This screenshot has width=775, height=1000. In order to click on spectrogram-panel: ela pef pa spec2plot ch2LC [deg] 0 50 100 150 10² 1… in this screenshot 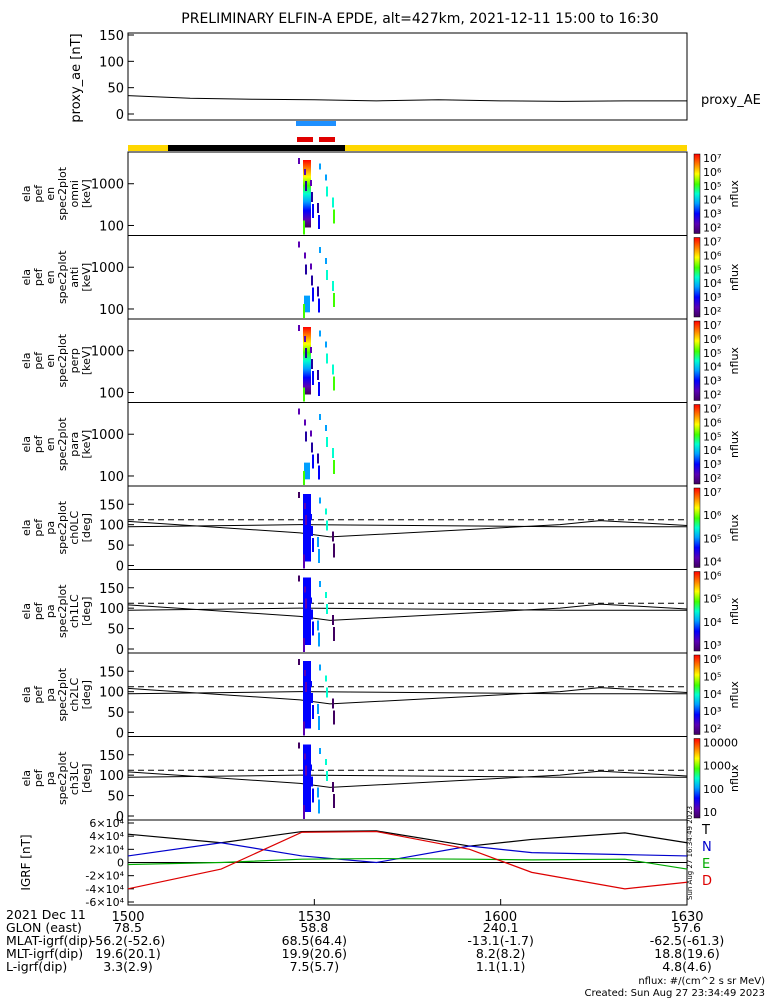, I will do `click(380, 697)`.